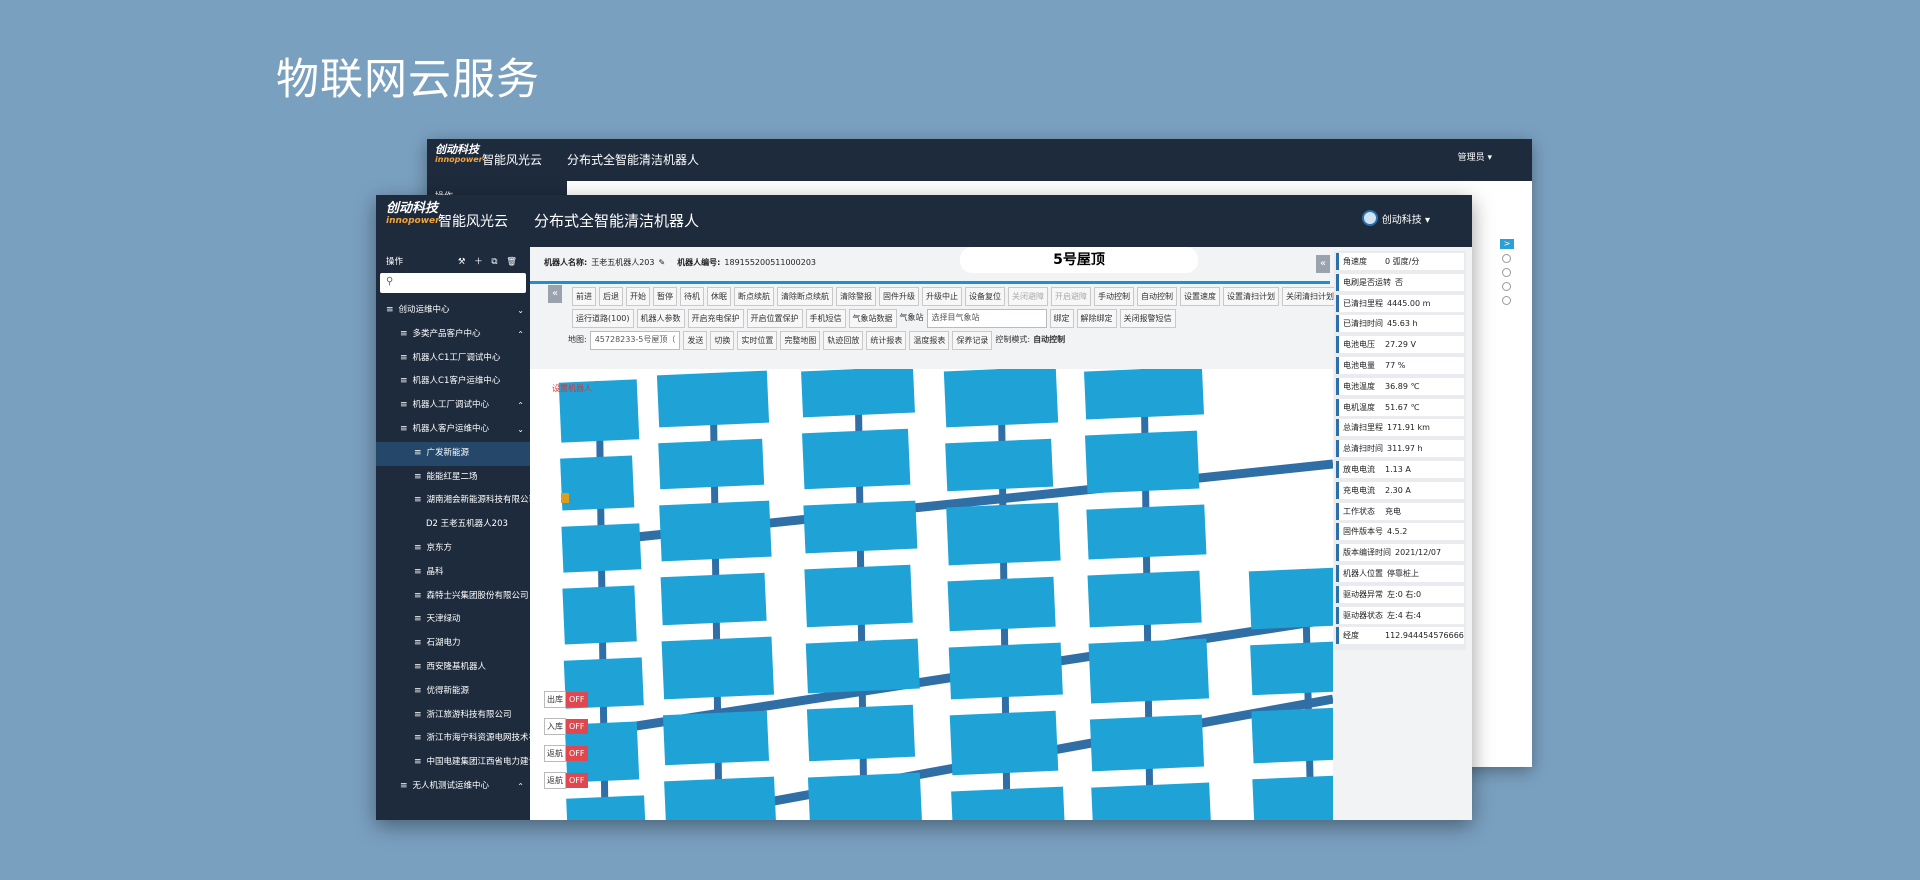 The width and height of the screenshot is (1920, 880). What do you see at coordinates (453, 787) in the screenshot?
I see `tree-item: ≡ 无人机测试运维中心 ⌃` at bounding box center [453, 787].